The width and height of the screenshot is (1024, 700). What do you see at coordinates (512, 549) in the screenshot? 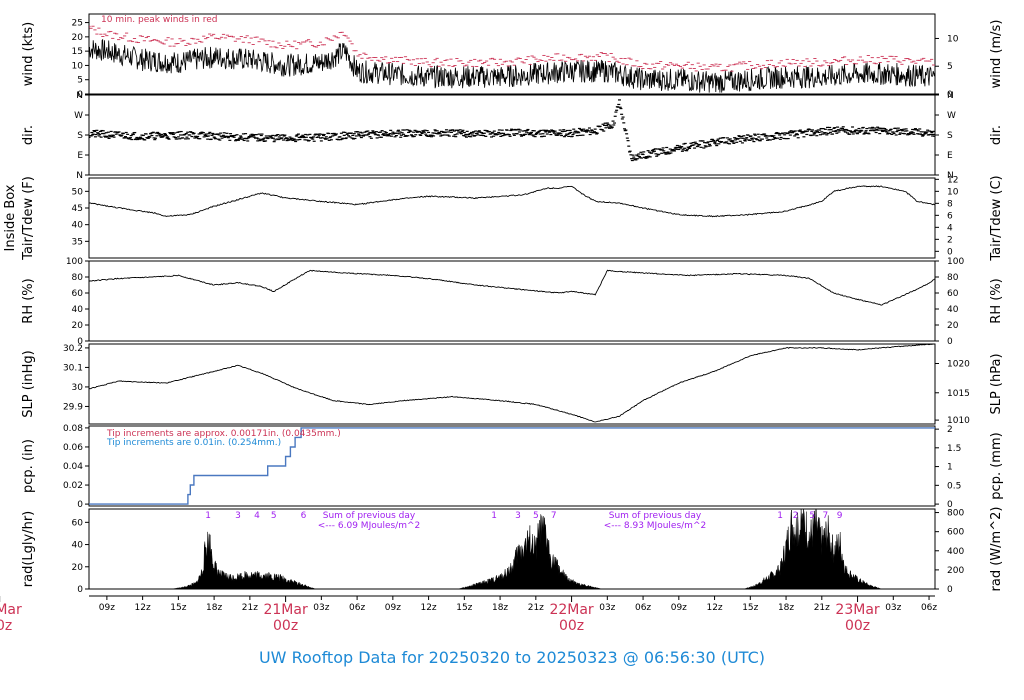
I see `rad-plot-area` at bounding box center [512, 549].